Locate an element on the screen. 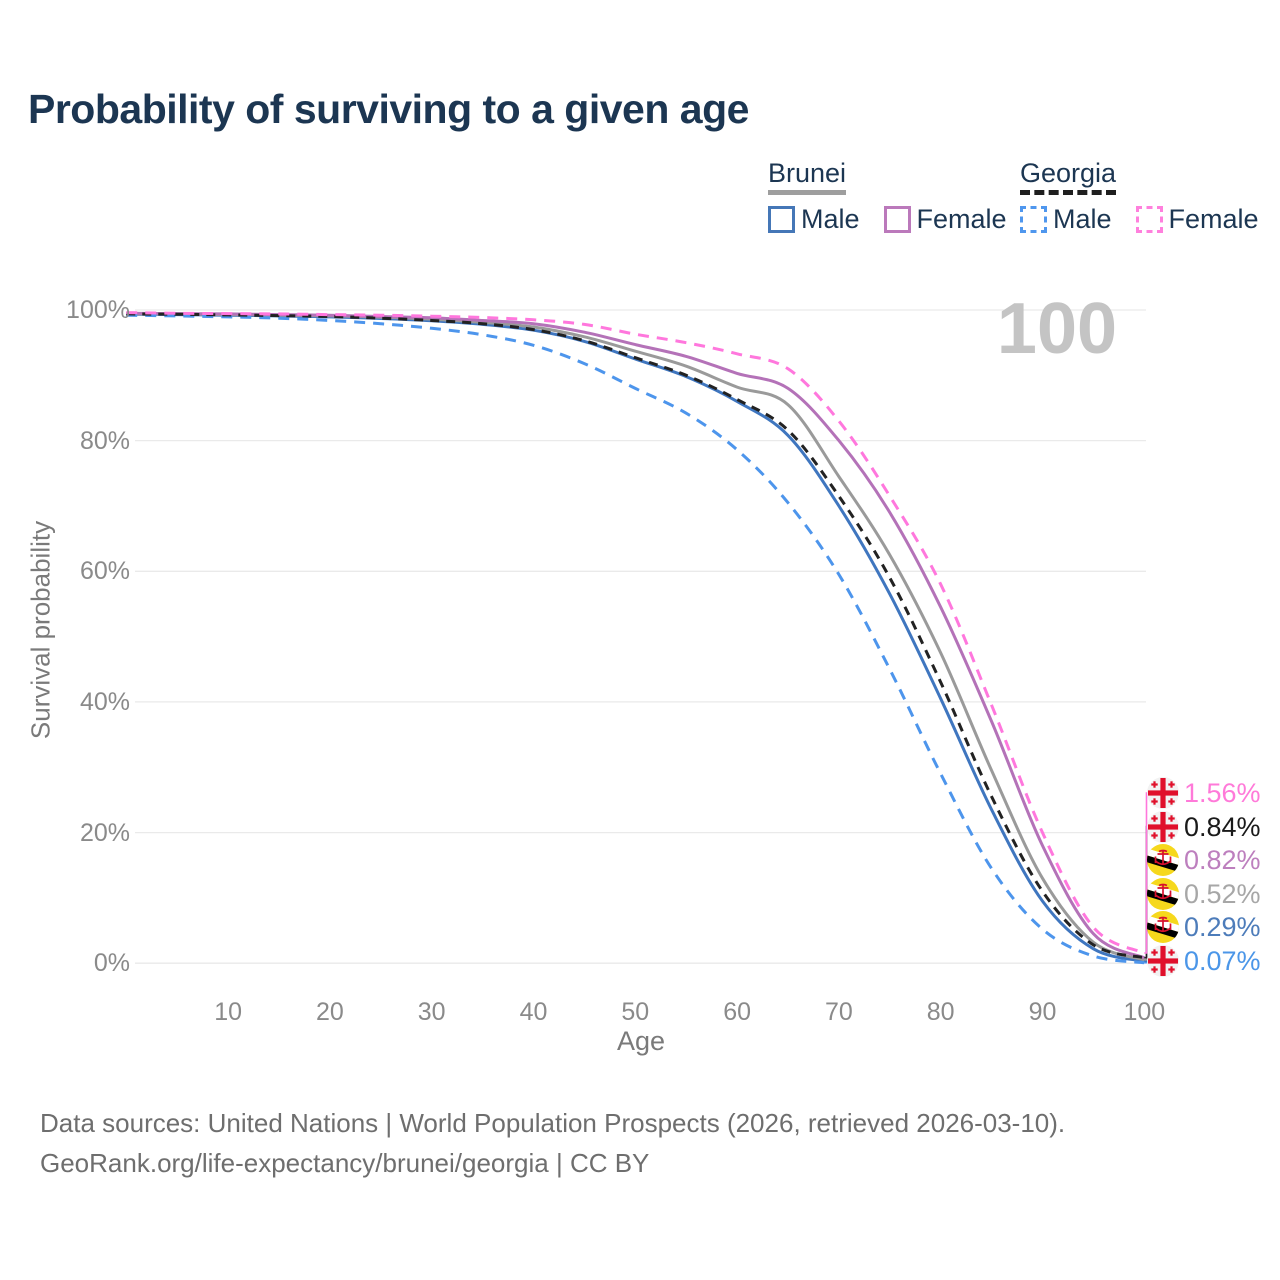 This screenshot has height=1280, width=1280. x-tick-label-50: 50 is located at coordinates (635, 1012).